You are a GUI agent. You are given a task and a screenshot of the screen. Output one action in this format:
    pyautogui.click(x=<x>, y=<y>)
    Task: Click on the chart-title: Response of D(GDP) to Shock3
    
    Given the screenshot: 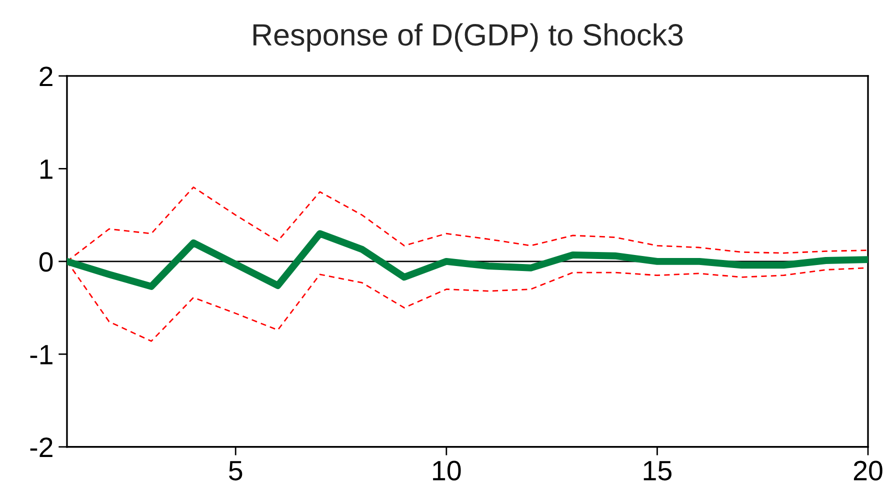 What is the action you would take?
    pyautogui.click(x=468, y=37)
    